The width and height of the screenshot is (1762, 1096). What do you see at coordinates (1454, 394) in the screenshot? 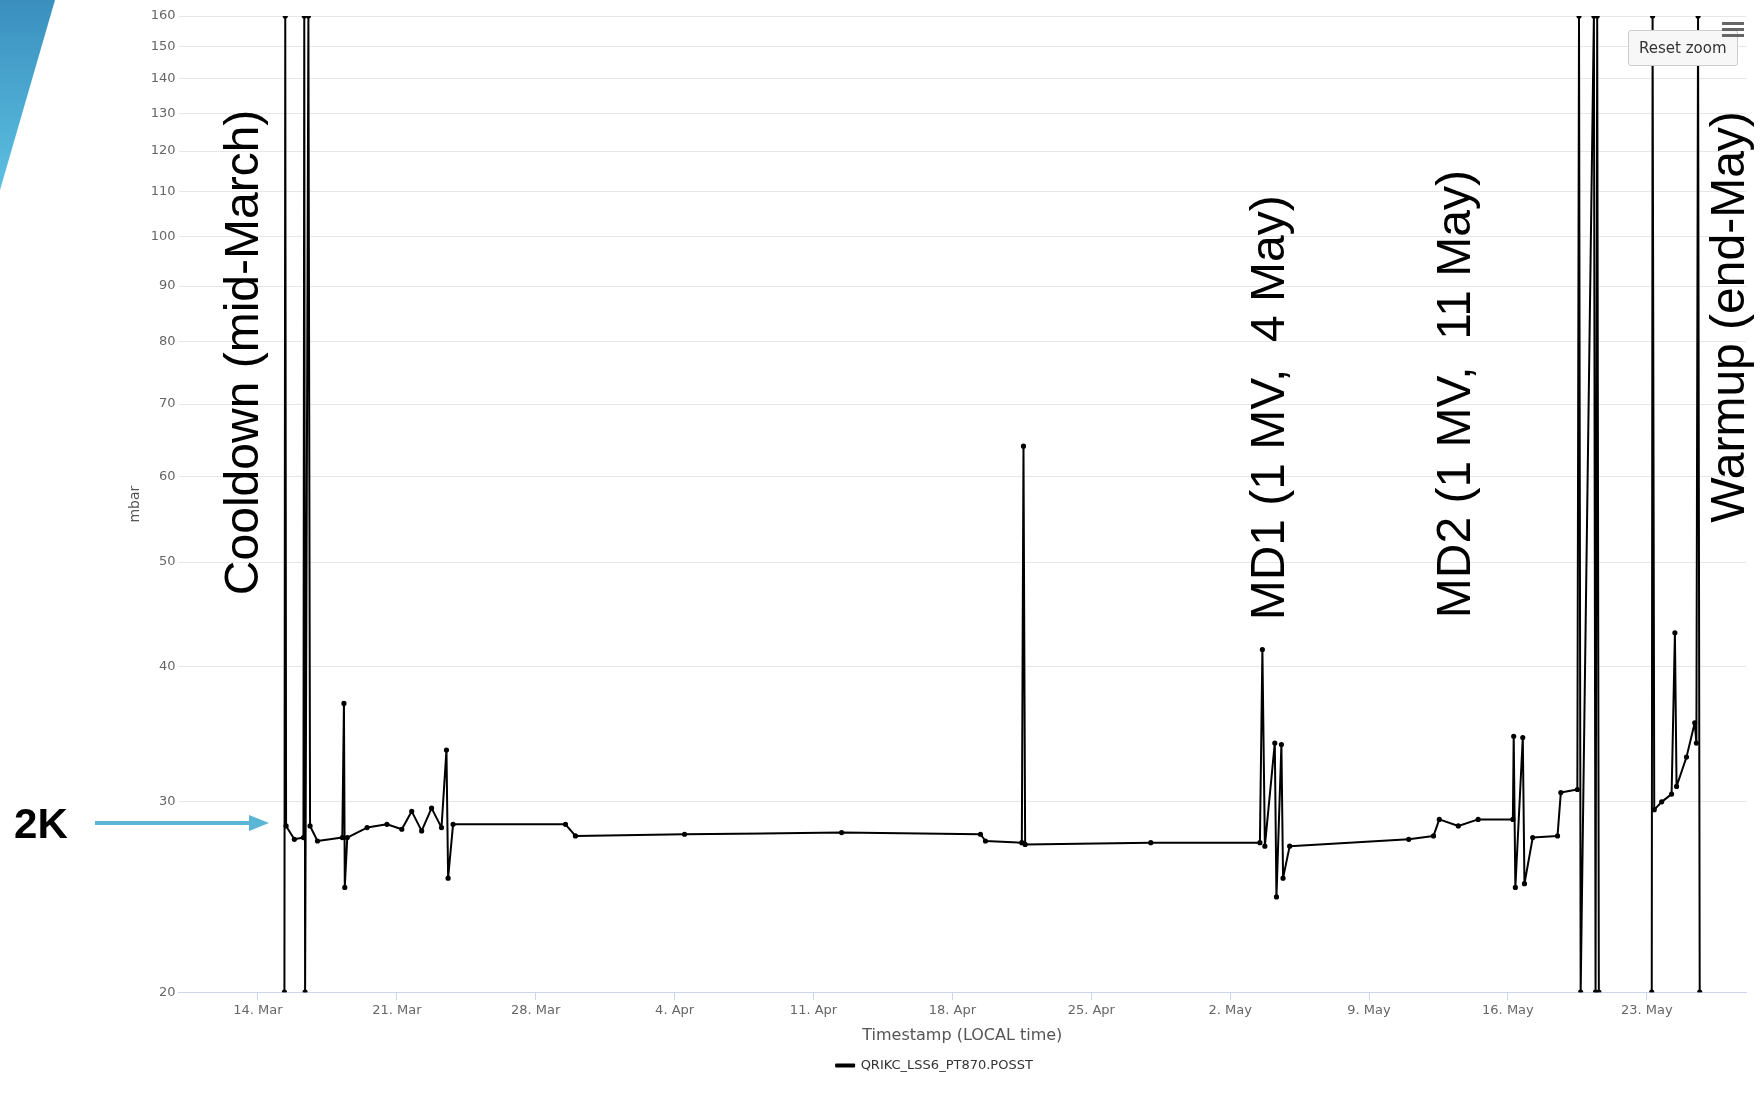
I see `annotation: MD2 (1 MV, 11 May)` at bounding box center [1454, 394].